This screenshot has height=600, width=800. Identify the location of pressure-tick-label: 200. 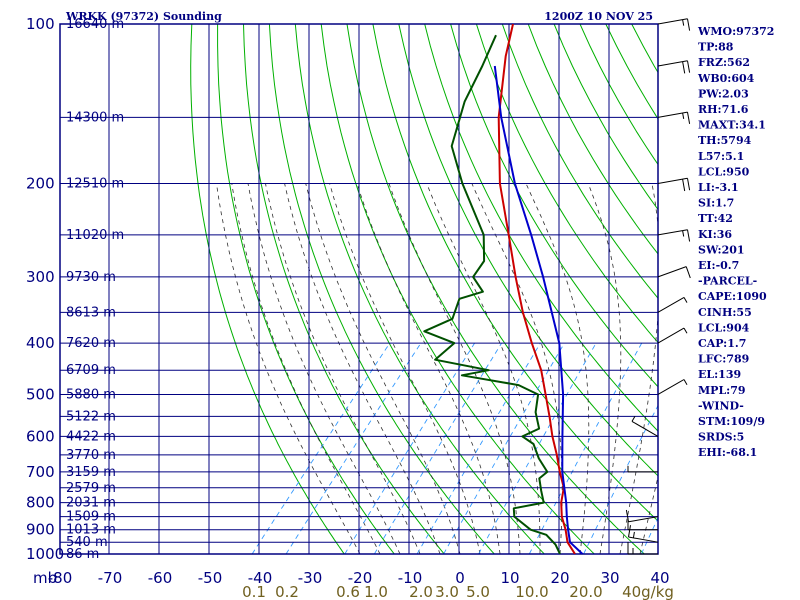
(40, 184).